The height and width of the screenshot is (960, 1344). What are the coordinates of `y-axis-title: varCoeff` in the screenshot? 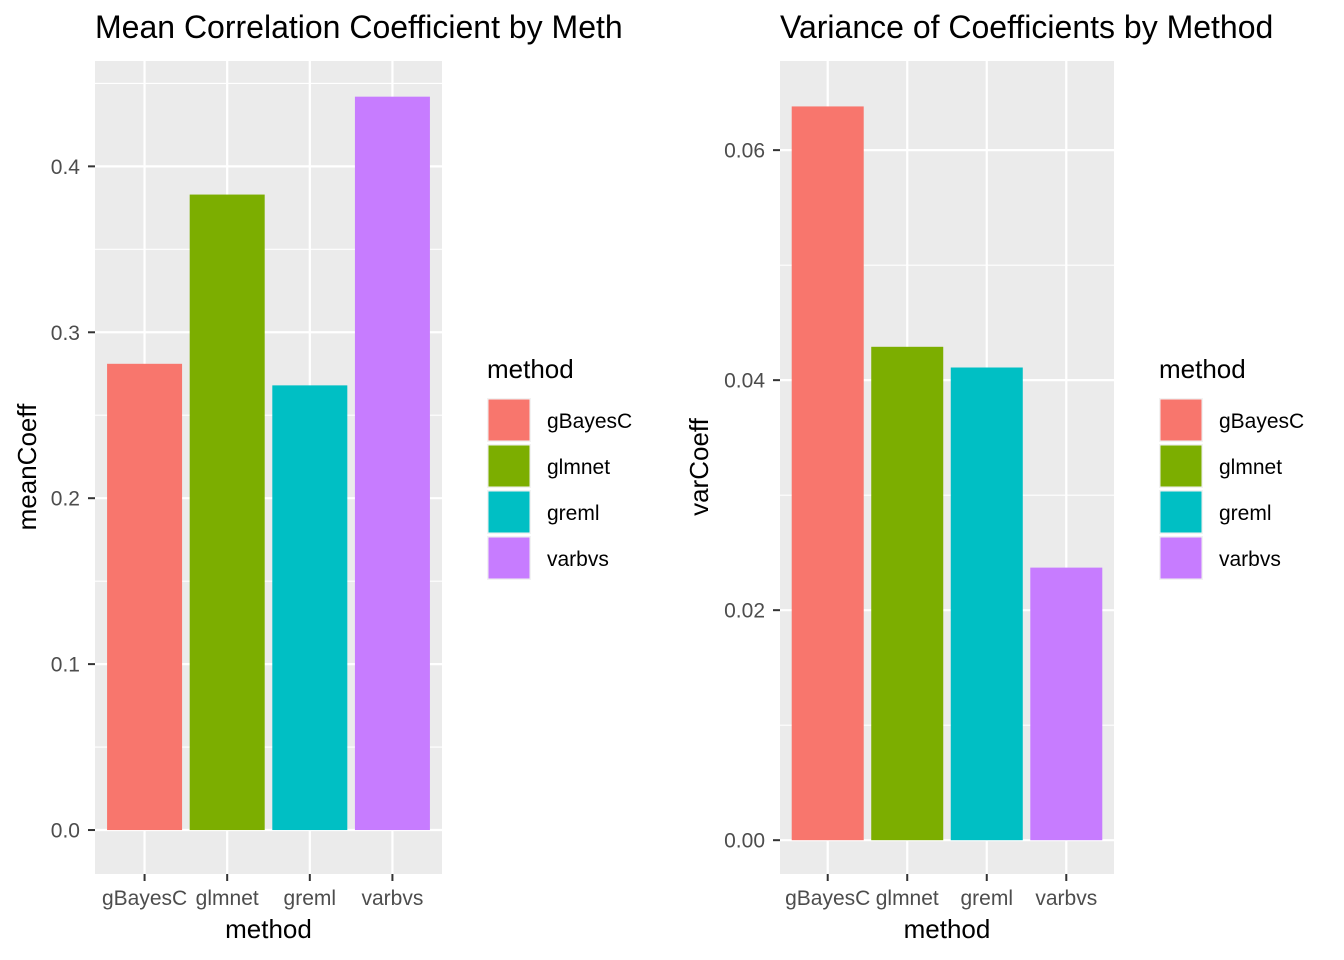 It's located at (699, 466).